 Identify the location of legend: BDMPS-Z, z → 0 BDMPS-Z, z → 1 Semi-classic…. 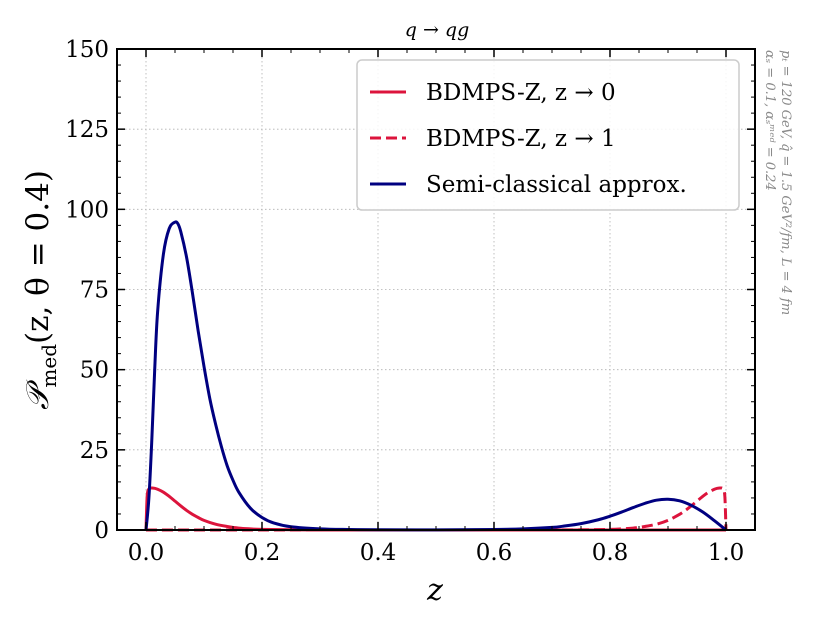
(548, 135).